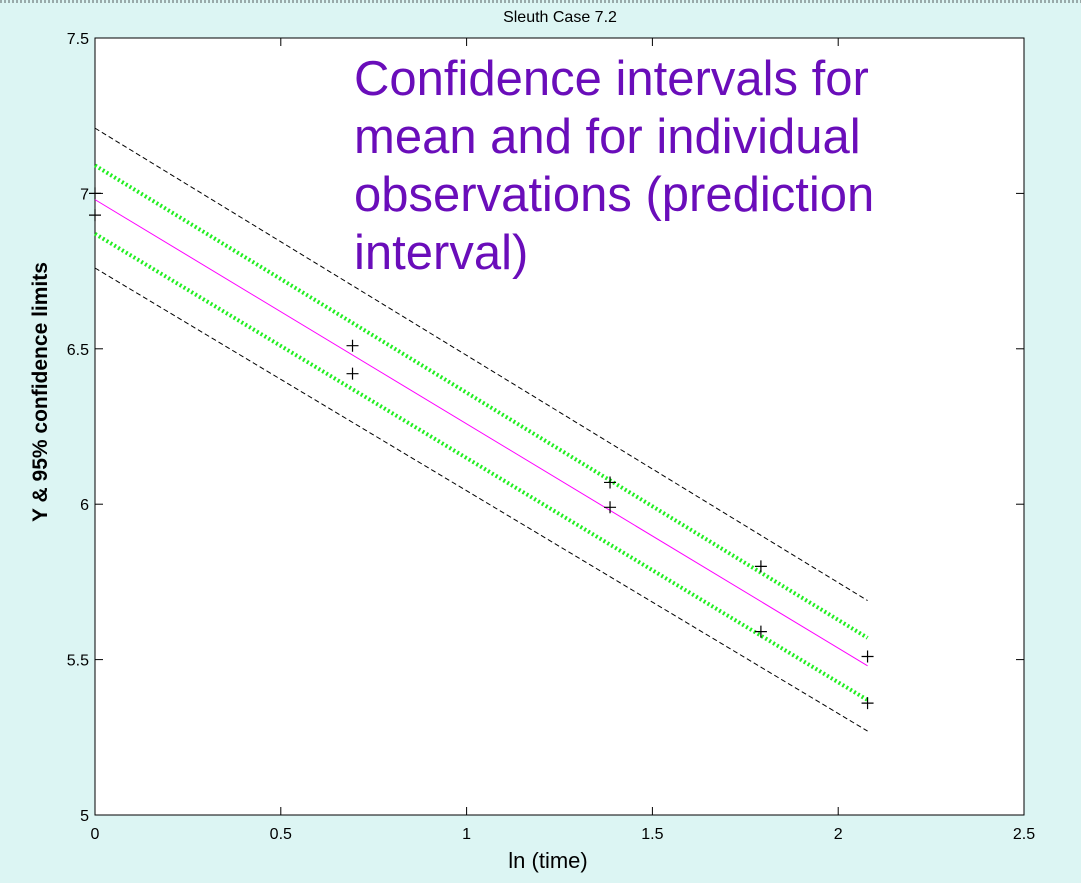  I want to click on x-tick-label: 1, so click(466, 834).